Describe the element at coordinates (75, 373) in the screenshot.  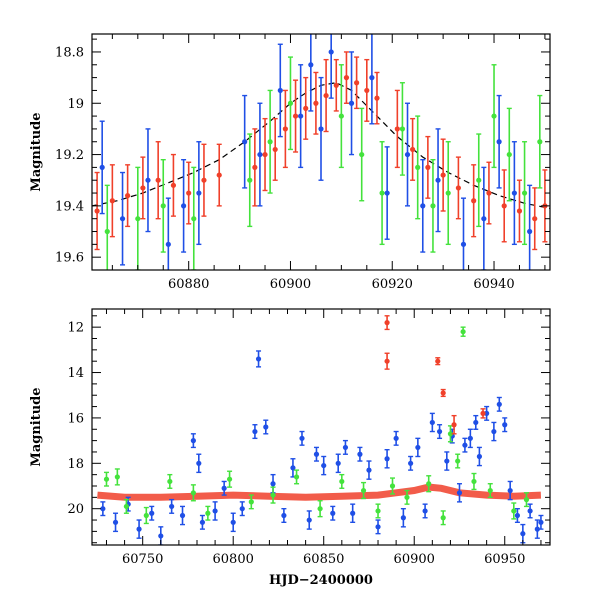
I see `bottom-y-tick-label: 14` at that location.